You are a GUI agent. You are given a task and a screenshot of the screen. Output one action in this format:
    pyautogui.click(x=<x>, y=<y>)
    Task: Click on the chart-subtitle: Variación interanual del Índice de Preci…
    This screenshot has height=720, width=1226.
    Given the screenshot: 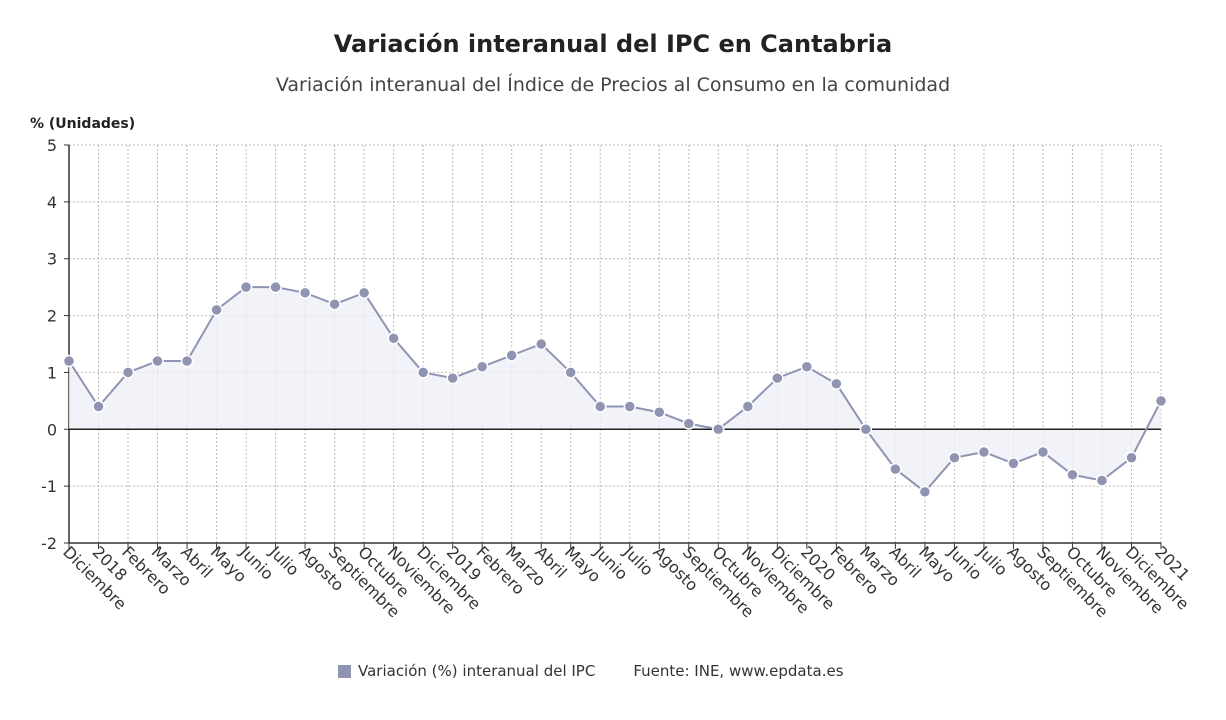 What is the action you would take?
    pyautogui.click(x=613, y=85)
    